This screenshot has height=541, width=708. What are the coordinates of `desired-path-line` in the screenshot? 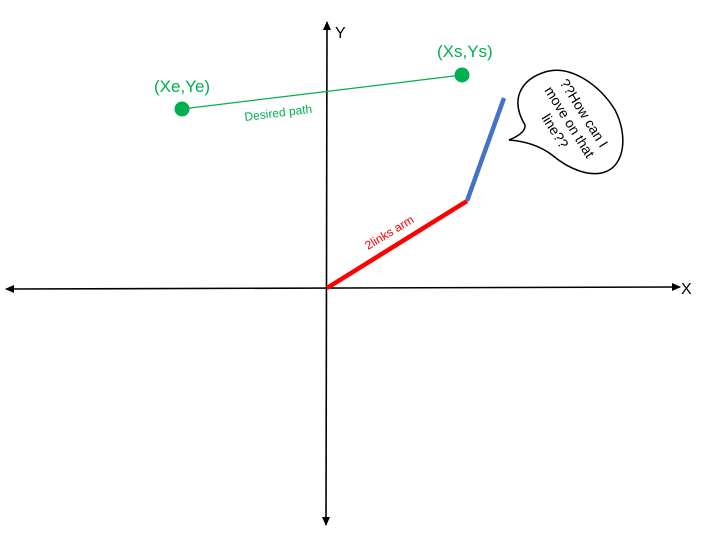 It's located at (322, 92).